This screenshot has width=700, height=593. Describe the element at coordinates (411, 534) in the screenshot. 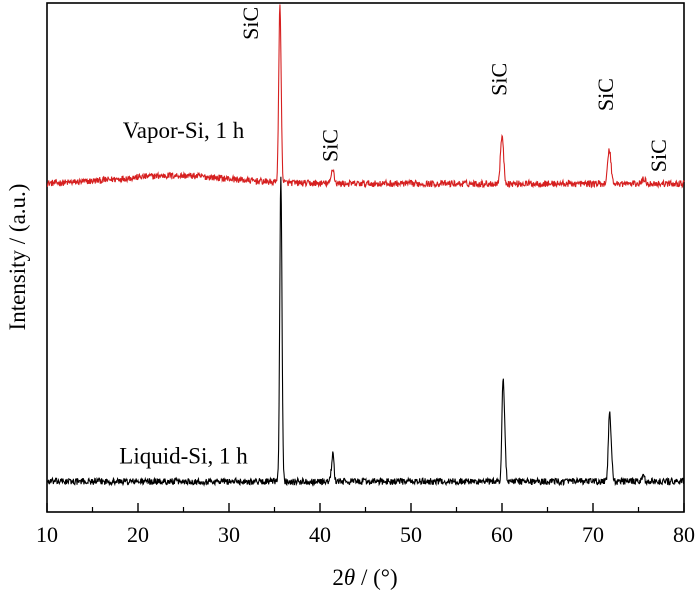

I see `x-tick-label: 50` at that location.